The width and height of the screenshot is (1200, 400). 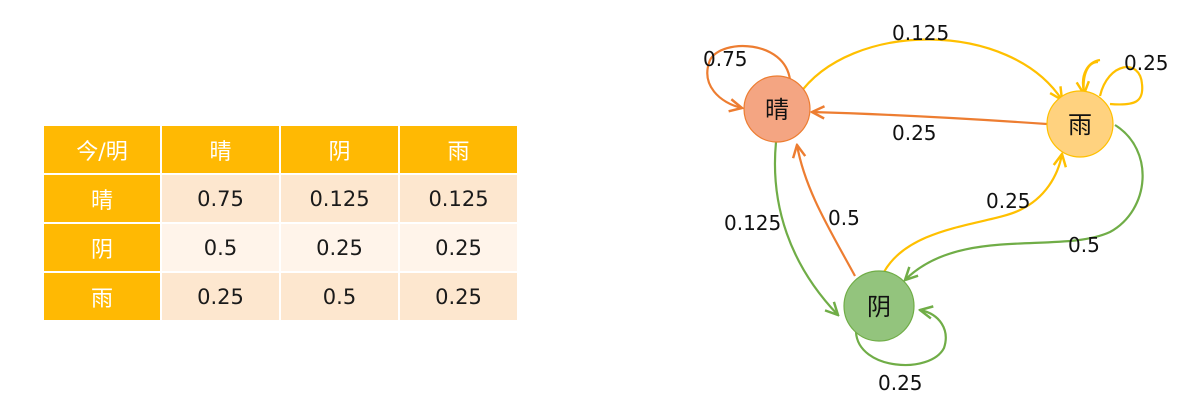 I want to click on edge-rainy-sunny, so click(x=930, y=119).